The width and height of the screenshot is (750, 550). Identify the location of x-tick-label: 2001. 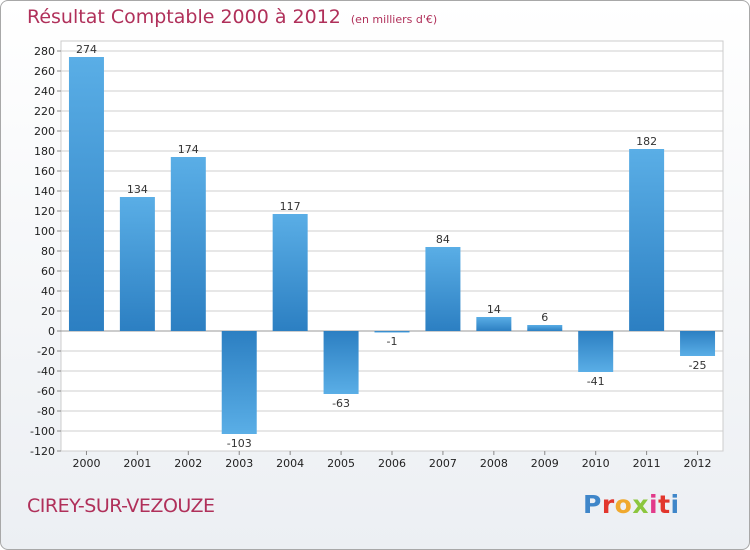
(137, 463).